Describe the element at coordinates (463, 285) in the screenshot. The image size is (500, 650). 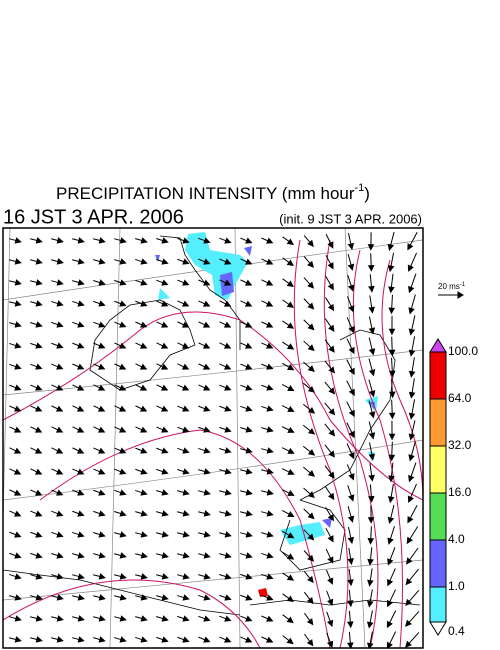
I see `wind-scale-superscript: -1` at that location.